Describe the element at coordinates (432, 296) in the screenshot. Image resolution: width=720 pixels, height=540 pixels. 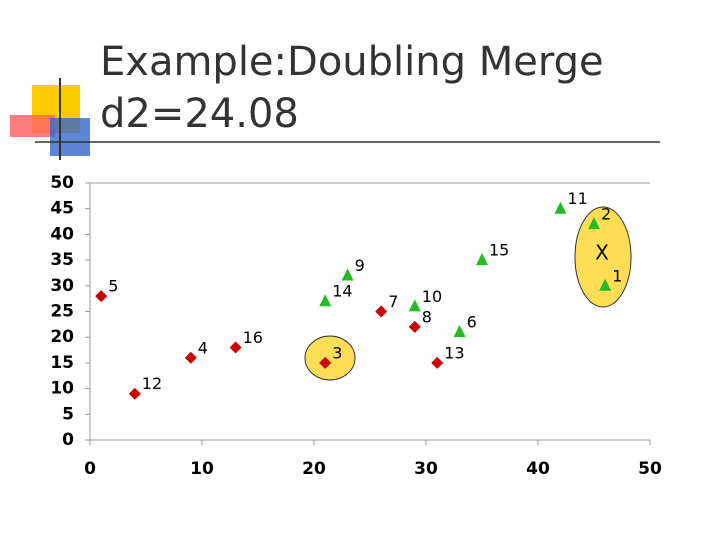
I see `point-label: 10` at that location.